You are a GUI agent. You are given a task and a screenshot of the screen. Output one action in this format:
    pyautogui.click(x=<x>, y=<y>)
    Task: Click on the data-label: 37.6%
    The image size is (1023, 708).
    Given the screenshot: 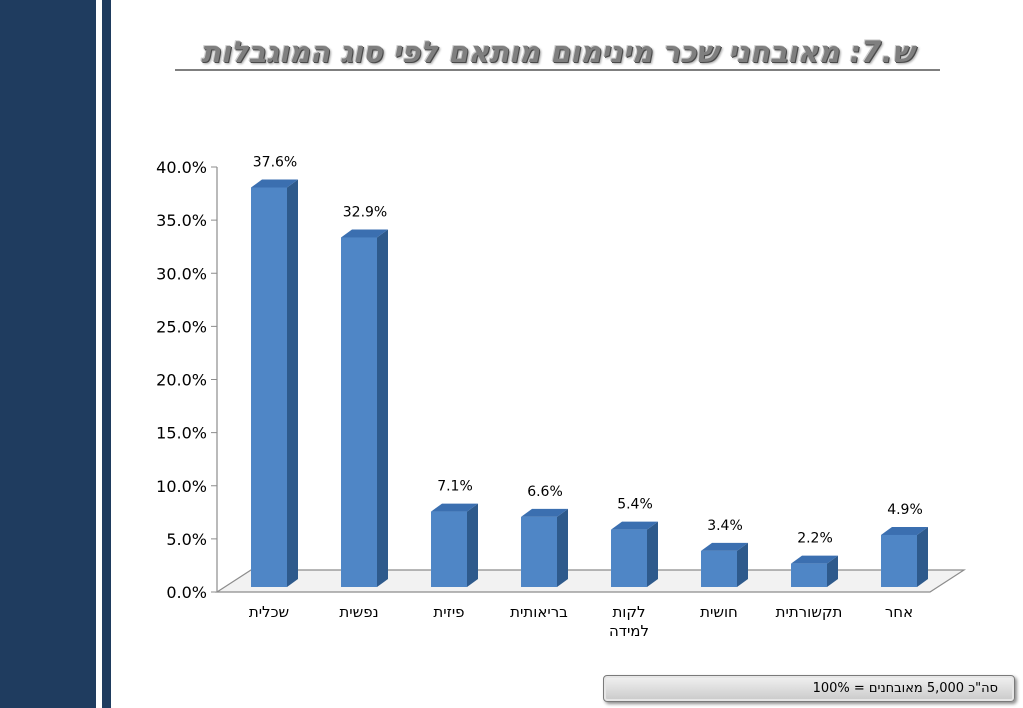 What is the action you would take?
    pyautogui.click(x=275, y=163)
    